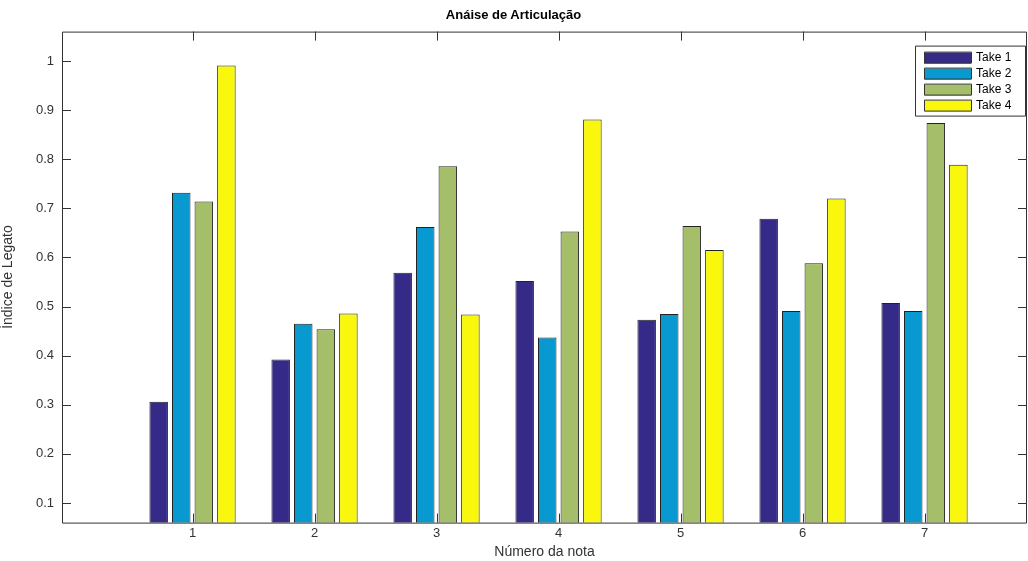 This screenshot has width=1028, height=561. Describe the element at coordinates (924, 532) in the screenshot. I see `x-tick-label: 7` at that location.